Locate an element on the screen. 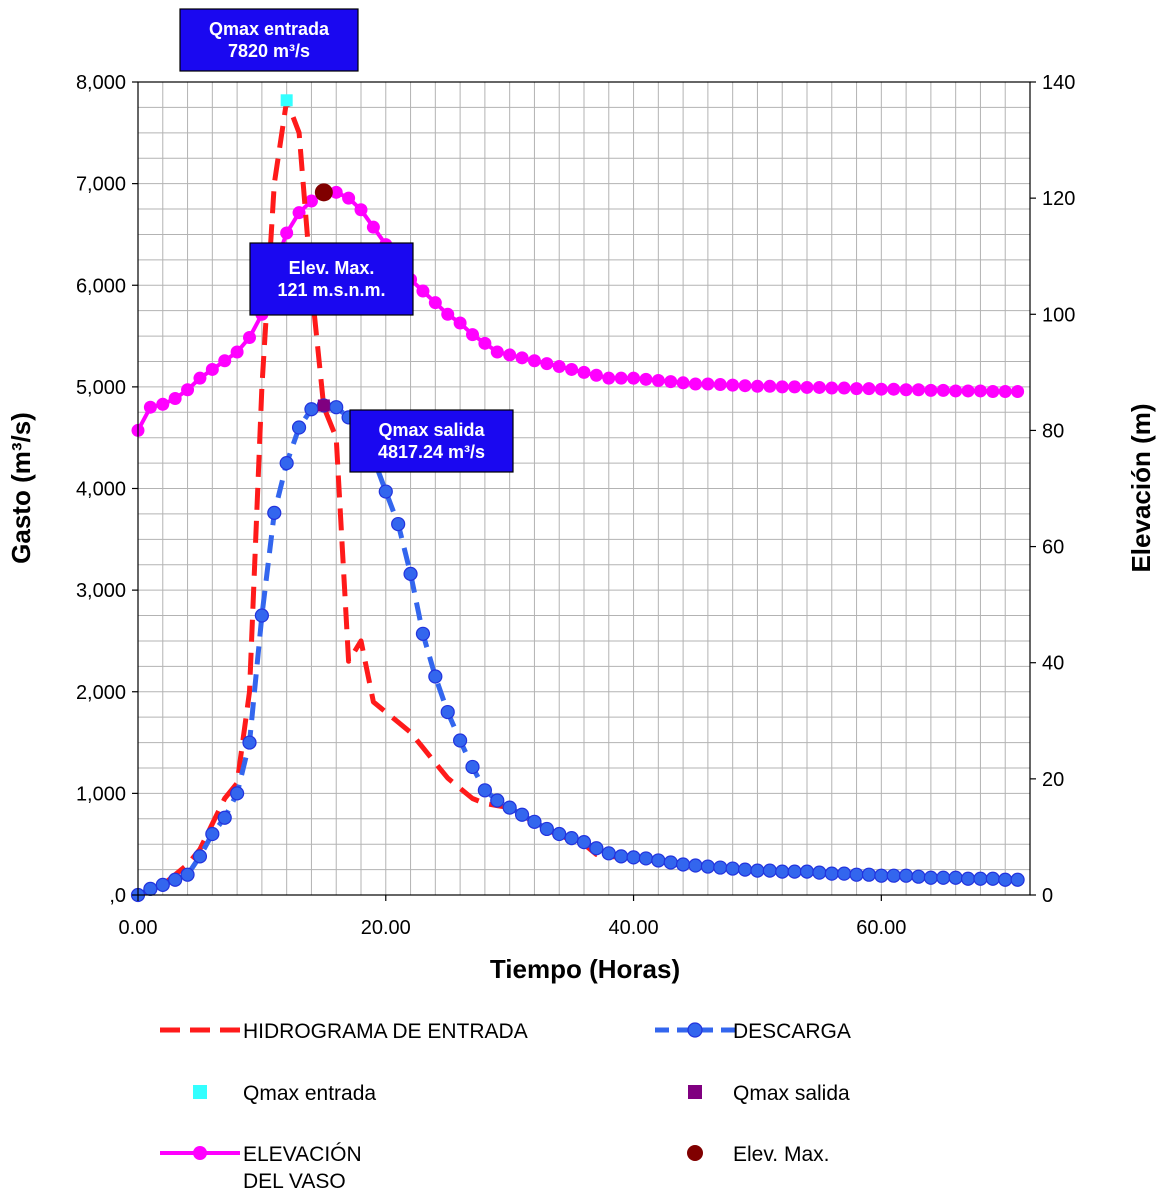  y2-axis-title: Elevación (m) is located at coordinates (1141, 487).